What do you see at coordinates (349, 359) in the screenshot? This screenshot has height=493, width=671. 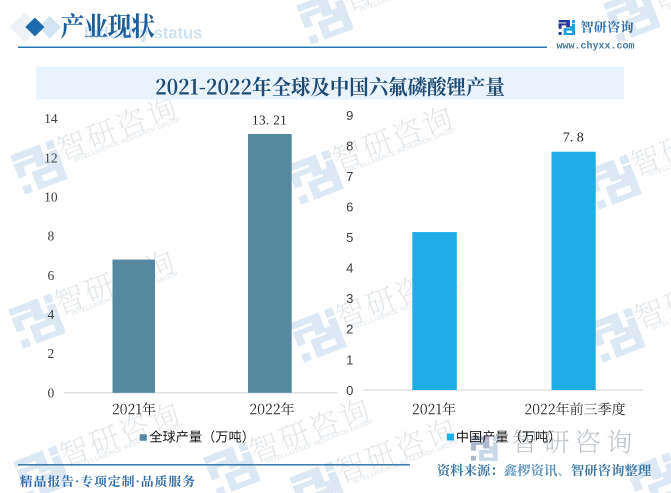 I see `svg-text: 1` at bounding box center [349, 359].